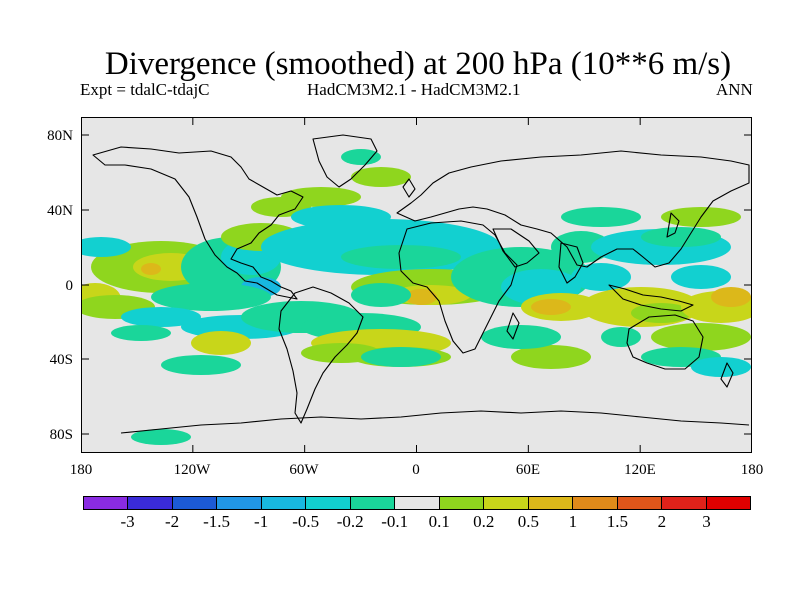 This screenshot has width=800, height=600. Describe the element at coordinates (528, 521) in the screenshot. I see `colorbar-label-9: 0.5` at that location.